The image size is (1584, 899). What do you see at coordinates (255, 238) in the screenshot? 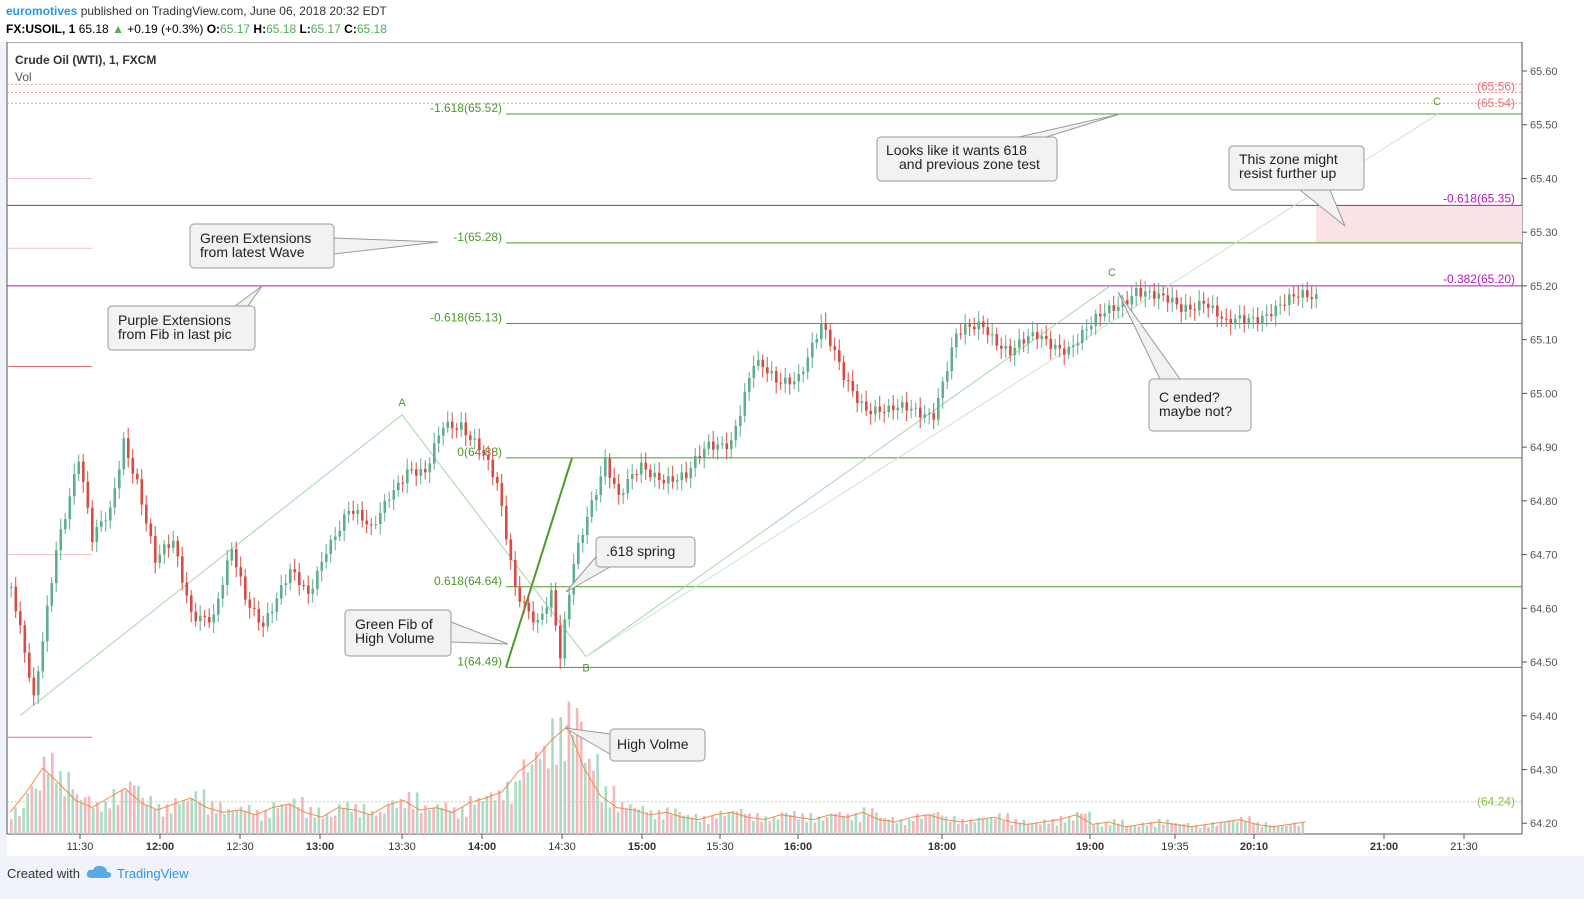
I see `callout-text: Green Extensions` at bounding box center [255, 238].